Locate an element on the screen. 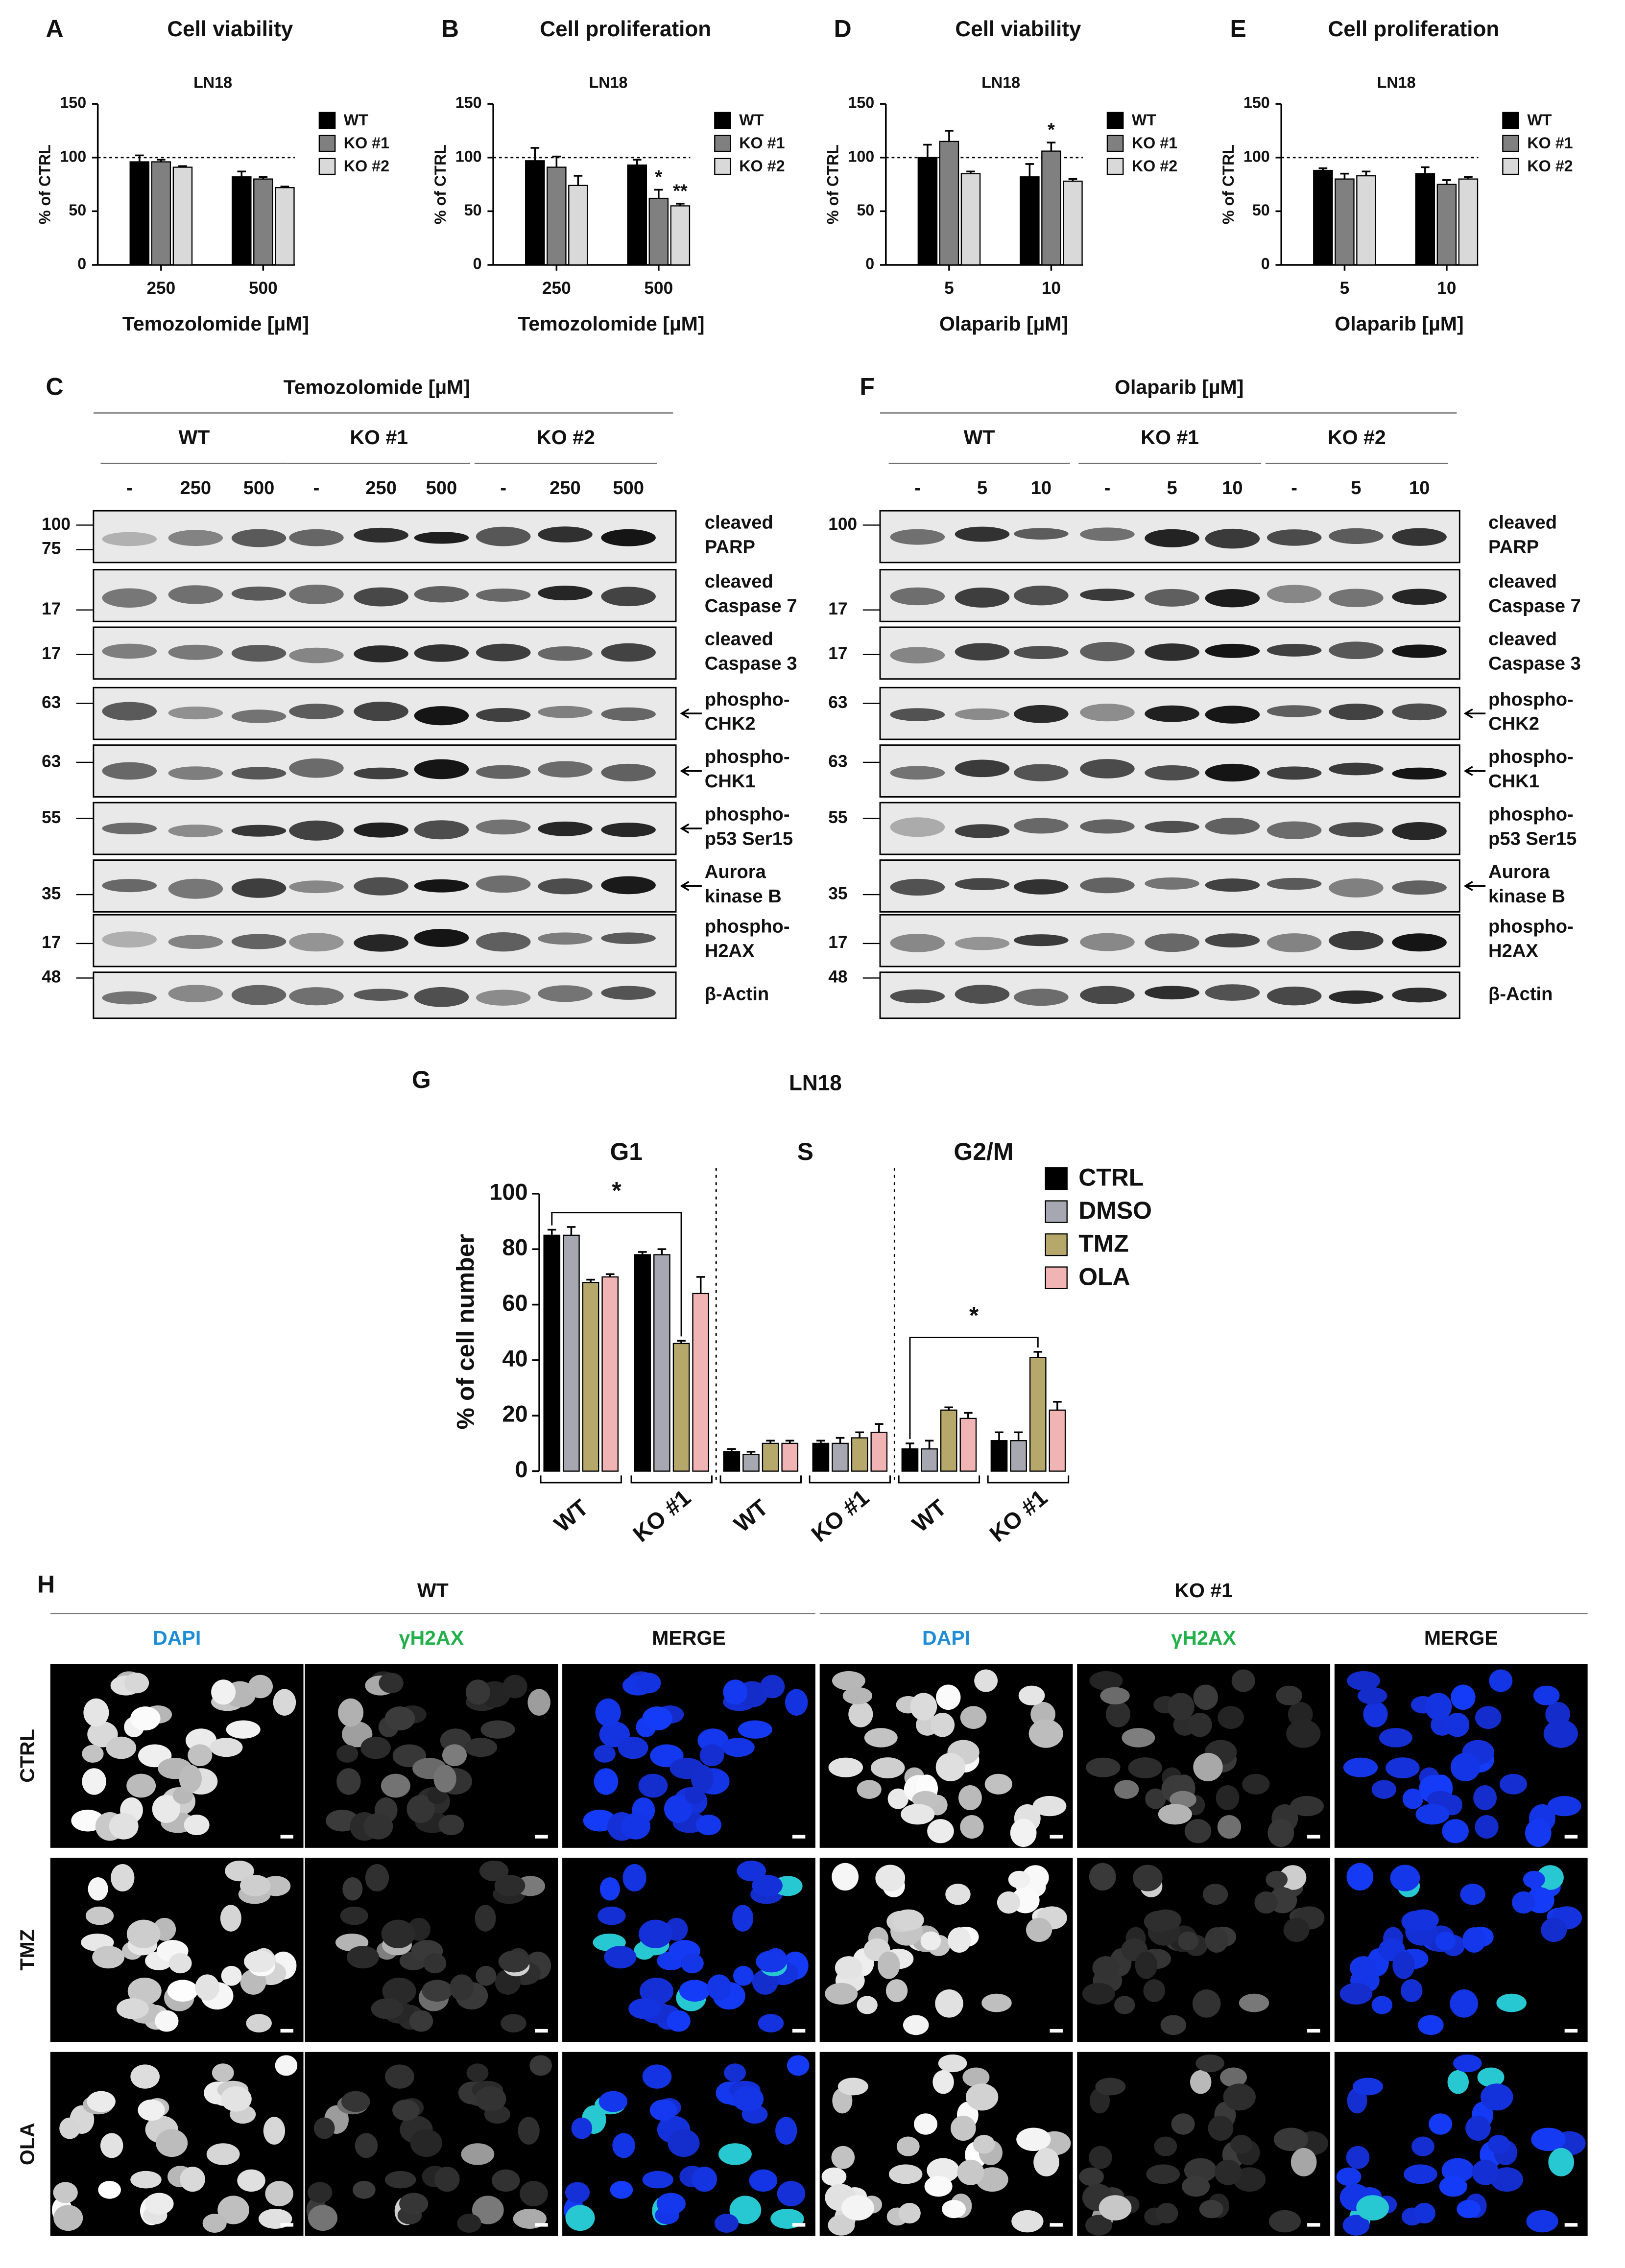 Image resolution: width=1625 pixels, height=2268 pixels. channel-label: γH2AX is located at coordinates (431, 1638).